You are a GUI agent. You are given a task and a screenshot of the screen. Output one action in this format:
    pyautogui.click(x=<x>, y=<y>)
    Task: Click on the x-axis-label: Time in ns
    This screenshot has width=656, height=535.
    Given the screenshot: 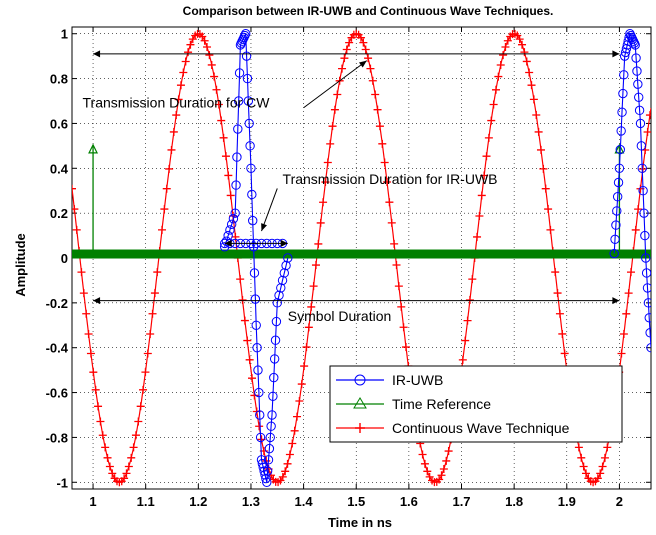 What is the action you would take?
    pyautogui.click(x=360, y=522)
    